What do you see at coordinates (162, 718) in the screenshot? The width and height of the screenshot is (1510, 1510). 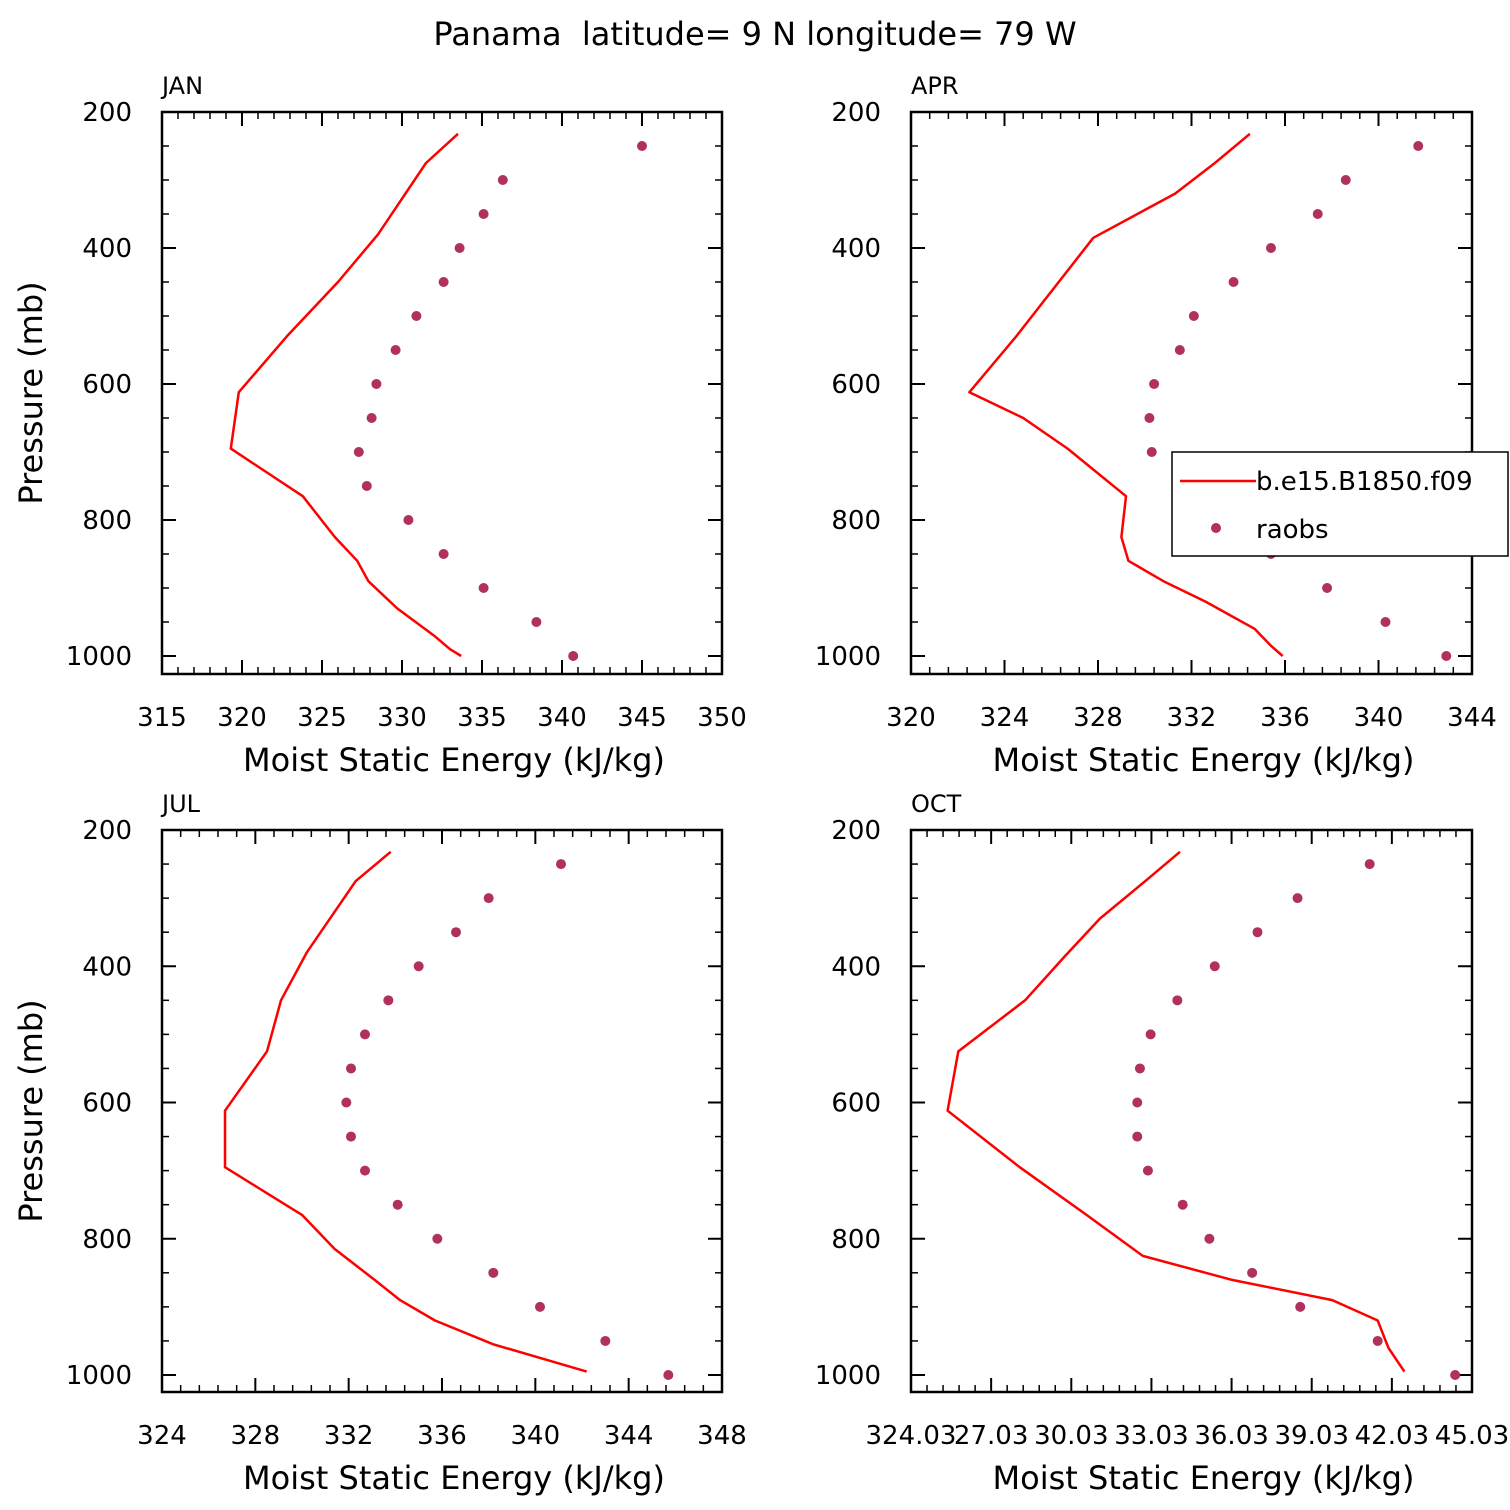 I see `x-tick-label: 315` at bounding box center [162, 718].